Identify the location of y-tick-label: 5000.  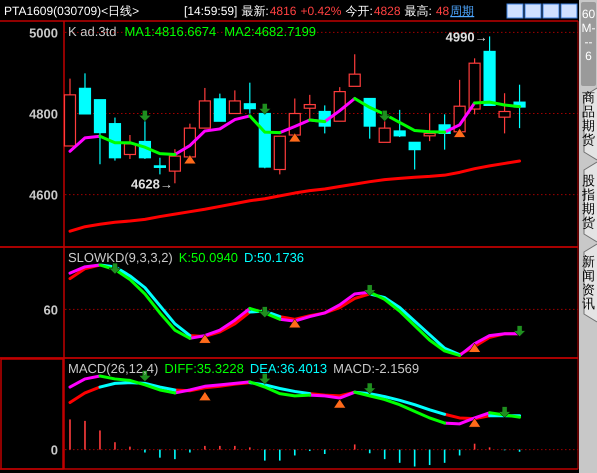
(43, 32).